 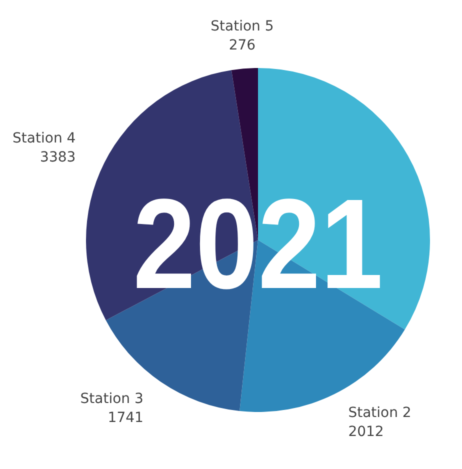 I want to click on slice-label: Station 2, so click(x=380, y=412).